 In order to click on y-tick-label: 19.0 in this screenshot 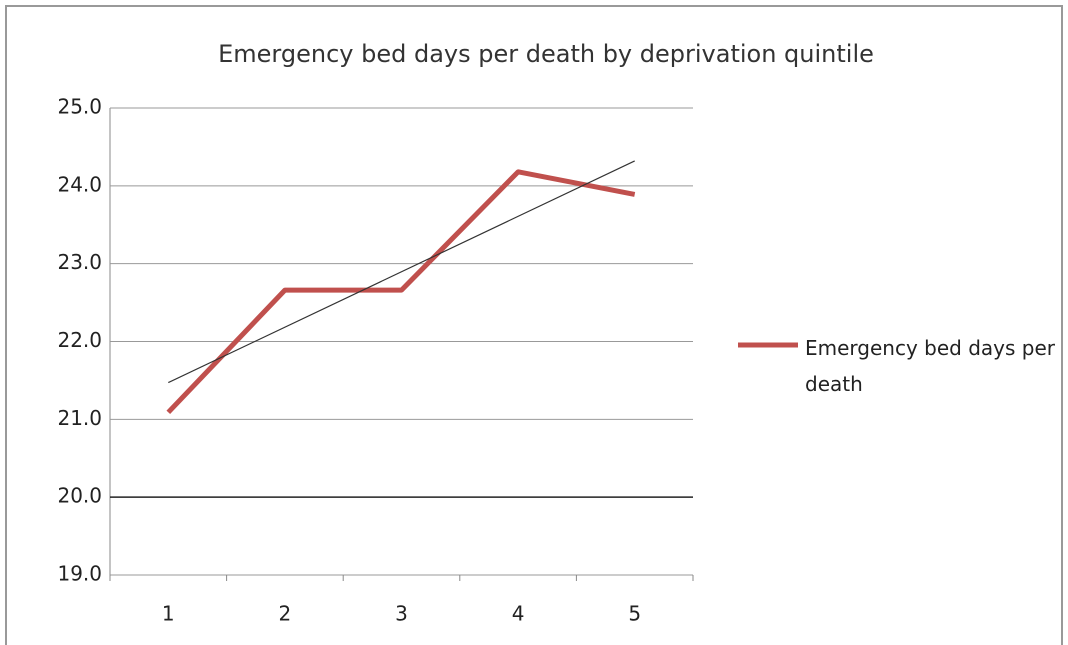, I will do `click(79, 574)`.